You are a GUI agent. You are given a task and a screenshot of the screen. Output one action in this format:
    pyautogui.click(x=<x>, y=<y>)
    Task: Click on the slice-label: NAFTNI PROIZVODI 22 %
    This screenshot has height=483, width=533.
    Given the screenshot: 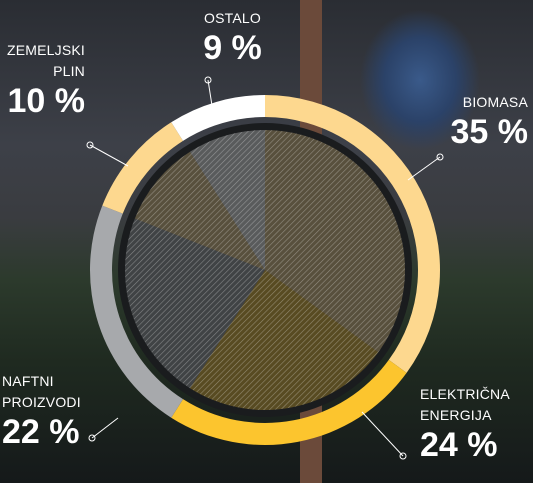 What is the action you would take?
    pyautogui.click(x=47, y=411)
    